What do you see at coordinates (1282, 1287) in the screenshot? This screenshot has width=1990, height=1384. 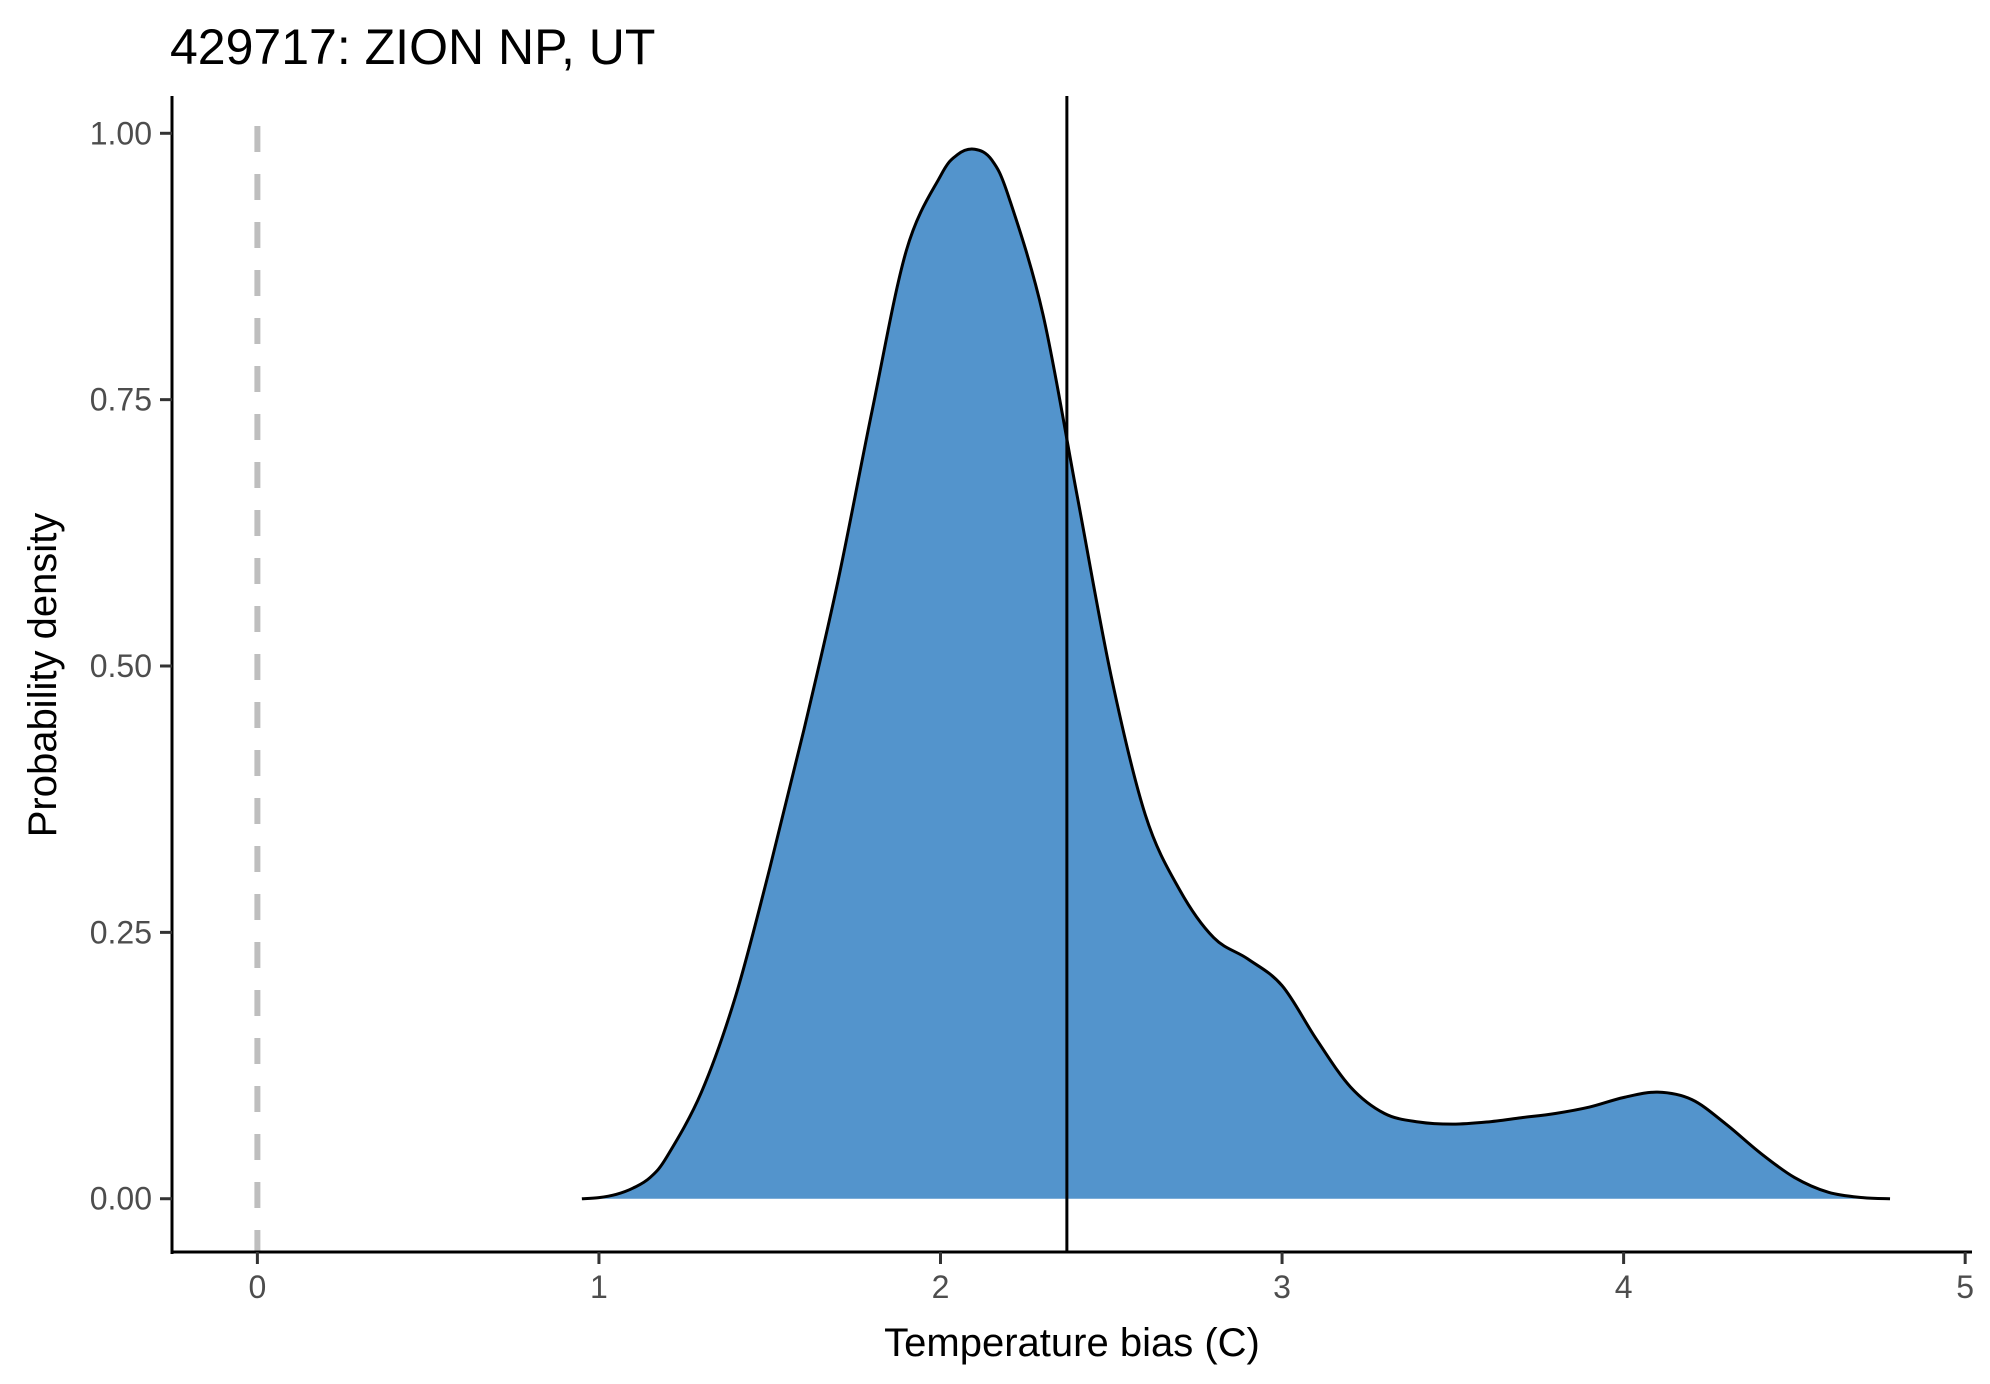 I see `x-tick-label: 3` at bounding box center [1282, 1287].